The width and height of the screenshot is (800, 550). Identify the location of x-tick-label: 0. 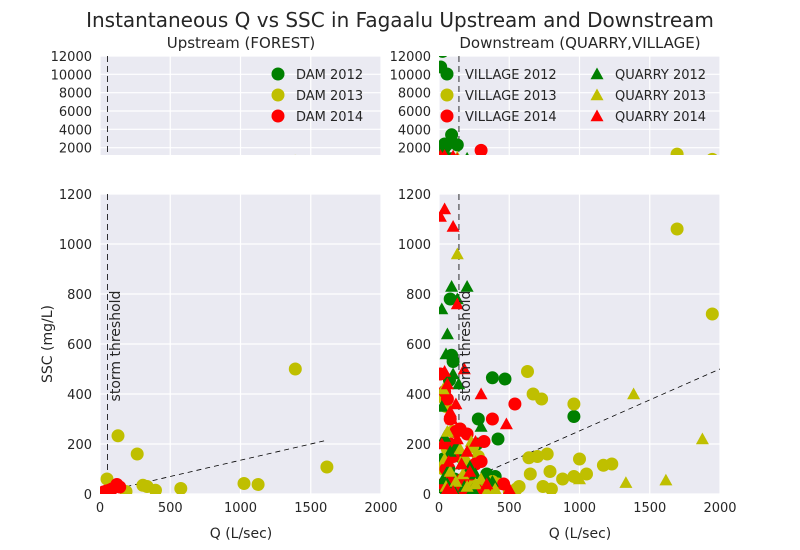
(439, 508).